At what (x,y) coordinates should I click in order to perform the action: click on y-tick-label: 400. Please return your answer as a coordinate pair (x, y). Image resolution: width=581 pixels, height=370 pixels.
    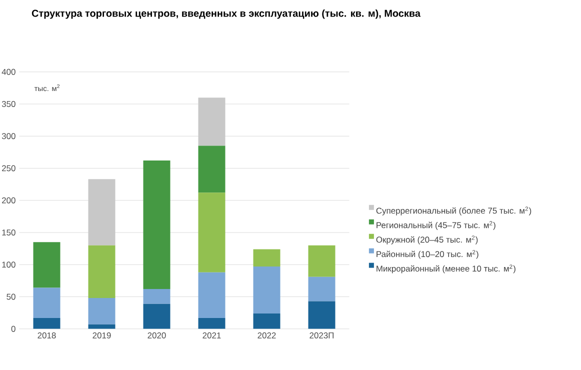
    Looking at the image, I should click on (9, 71).